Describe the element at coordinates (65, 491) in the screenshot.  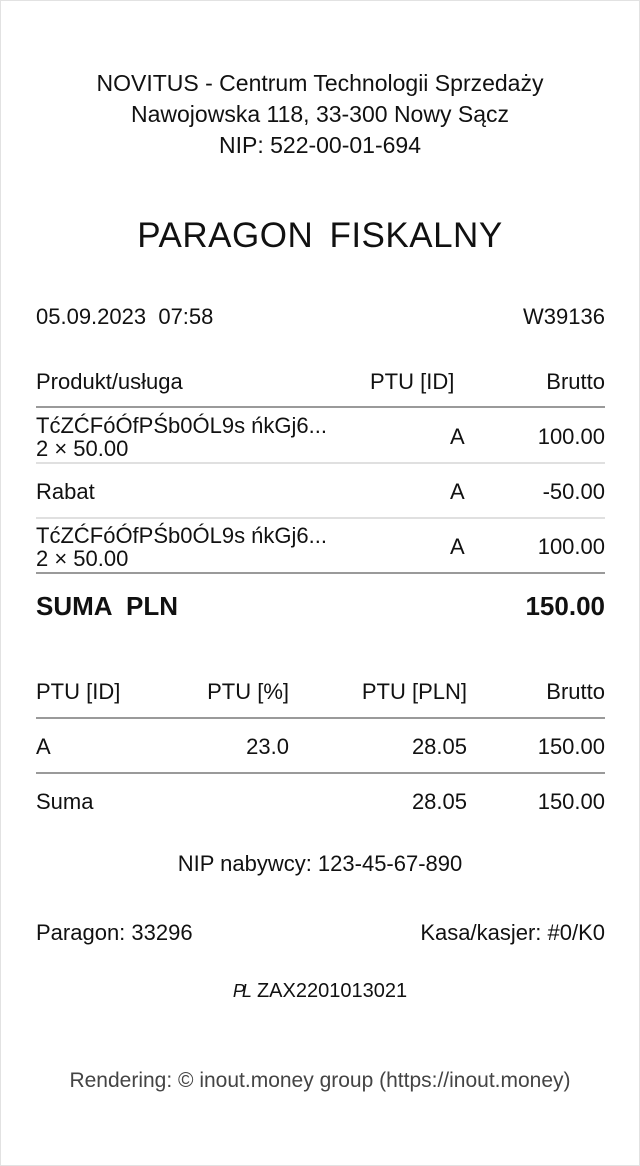
I see `item-name: Rabat` at that location.